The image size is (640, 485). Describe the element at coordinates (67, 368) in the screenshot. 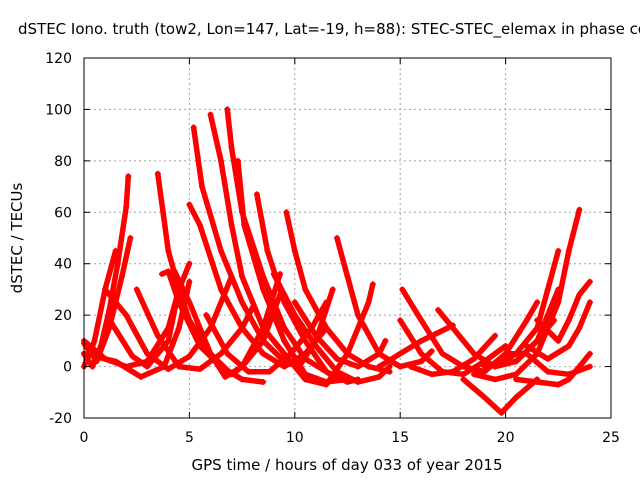

I see `y-tick-label: 0` at that location.